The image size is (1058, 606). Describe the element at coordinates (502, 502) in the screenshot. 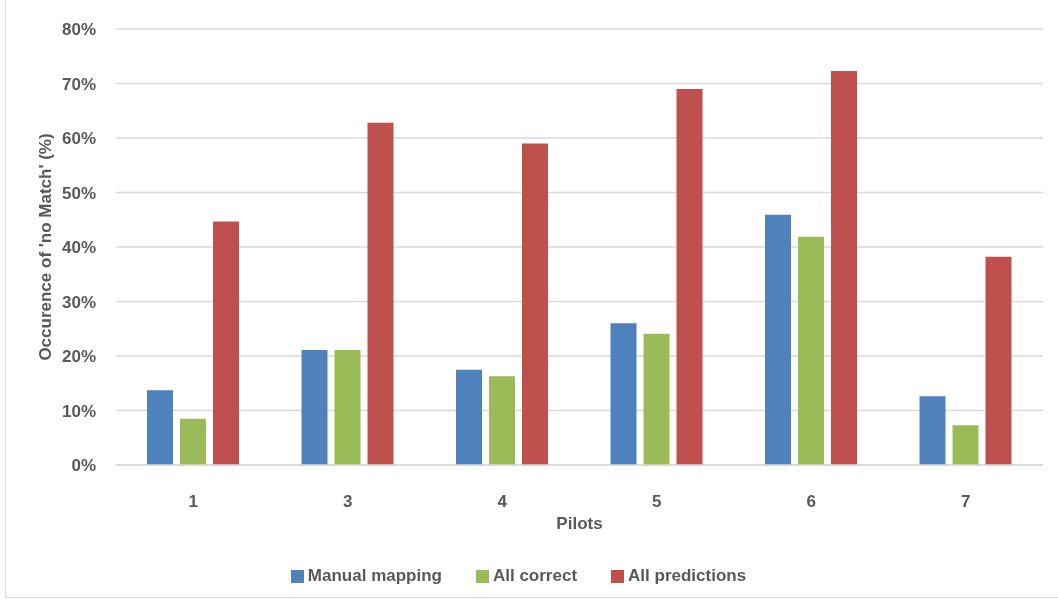

I see `x-tick-label: 4` at that location.